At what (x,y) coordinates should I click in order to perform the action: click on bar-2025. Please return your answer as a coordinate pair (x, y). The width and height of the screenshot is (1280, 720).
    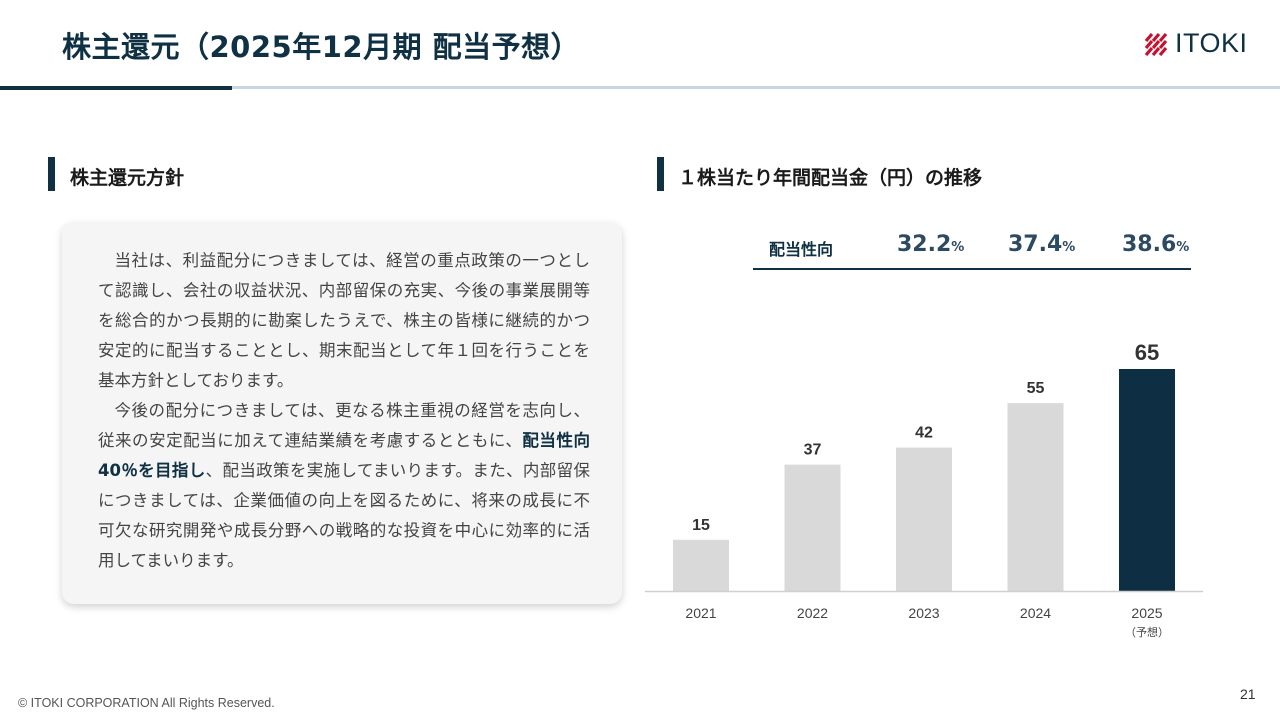
    Looking at the image, I should click on (1147, 480).